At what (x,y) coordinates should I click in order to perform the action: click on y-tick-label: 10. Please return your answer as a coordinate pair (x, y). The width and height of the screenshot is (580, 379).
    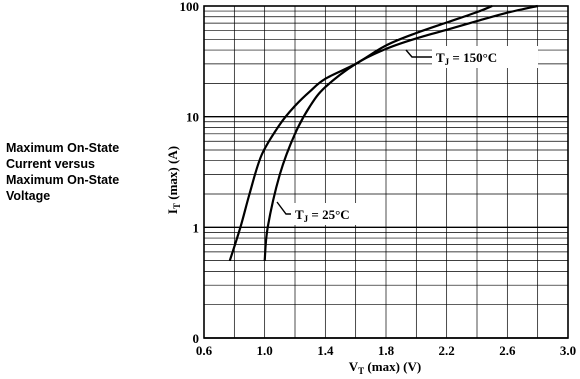
    Looking at the image, I should click on (192, 117).